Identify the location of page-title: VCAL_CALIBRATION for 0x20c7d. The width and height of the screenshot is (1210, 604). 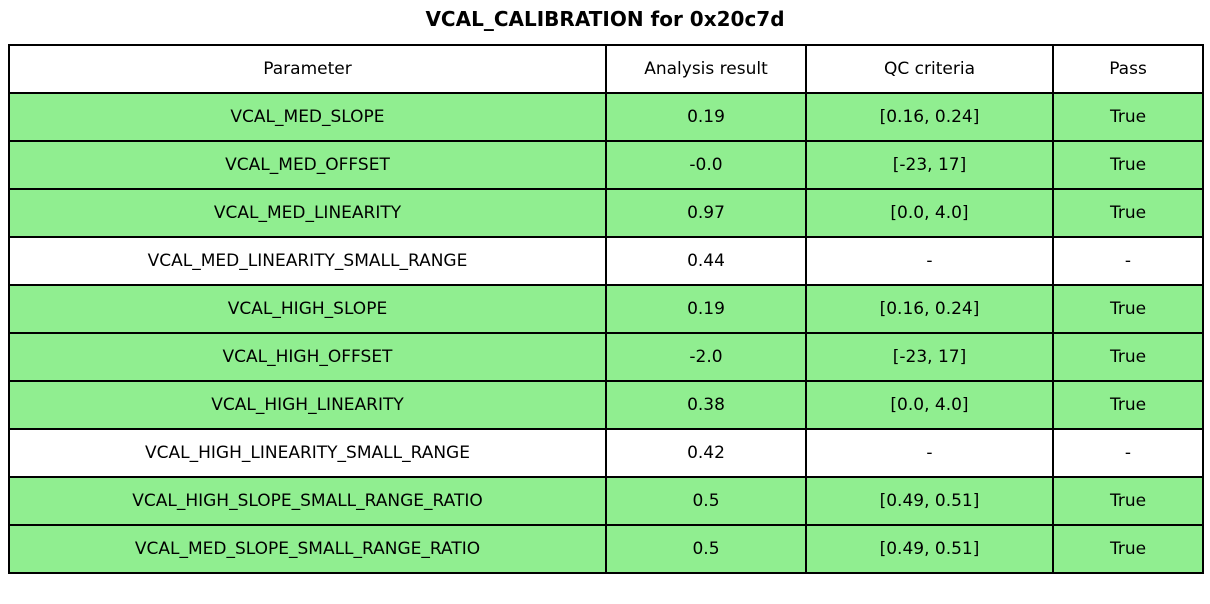
(605, 19).